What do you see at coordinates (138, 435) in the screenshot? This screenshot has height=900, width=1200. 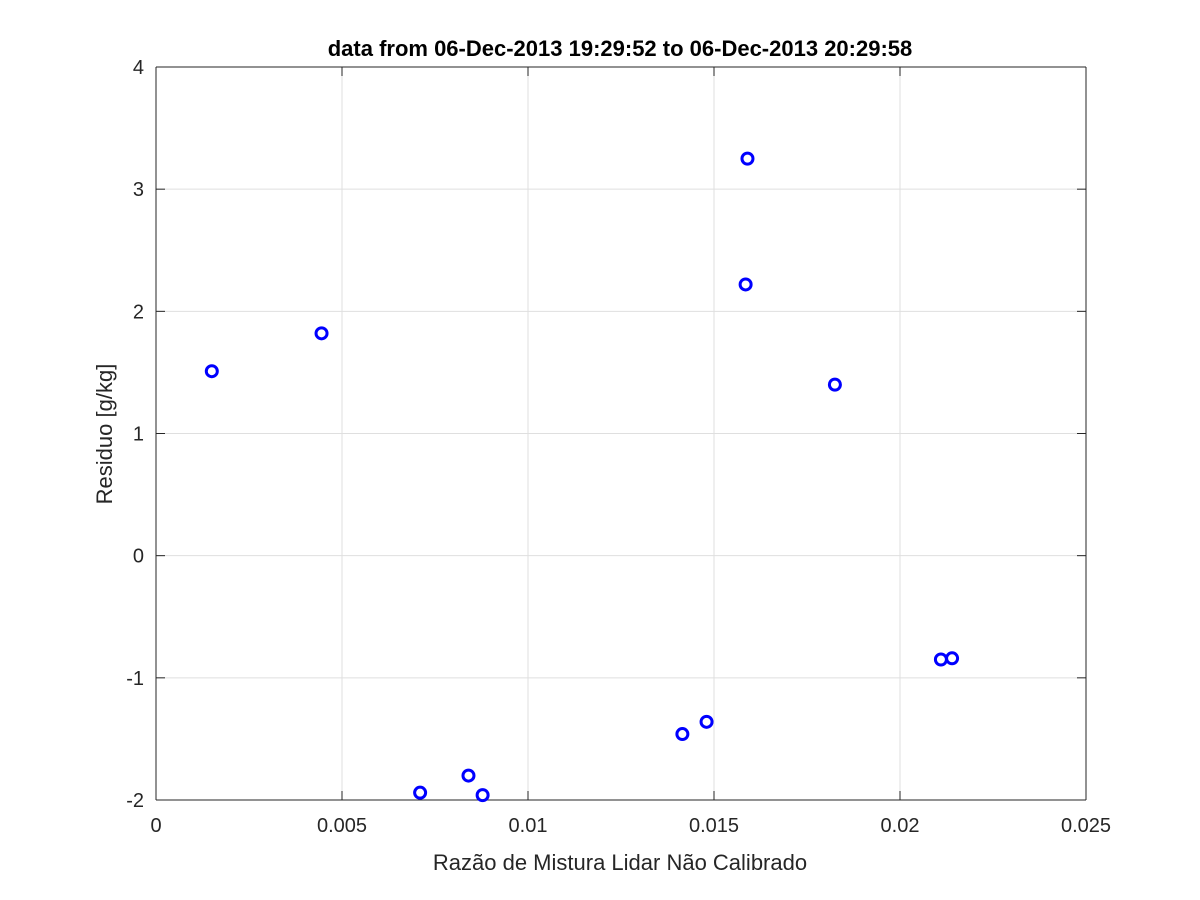 I see `y-tick-label: 1` at bounding box center [138, 435].